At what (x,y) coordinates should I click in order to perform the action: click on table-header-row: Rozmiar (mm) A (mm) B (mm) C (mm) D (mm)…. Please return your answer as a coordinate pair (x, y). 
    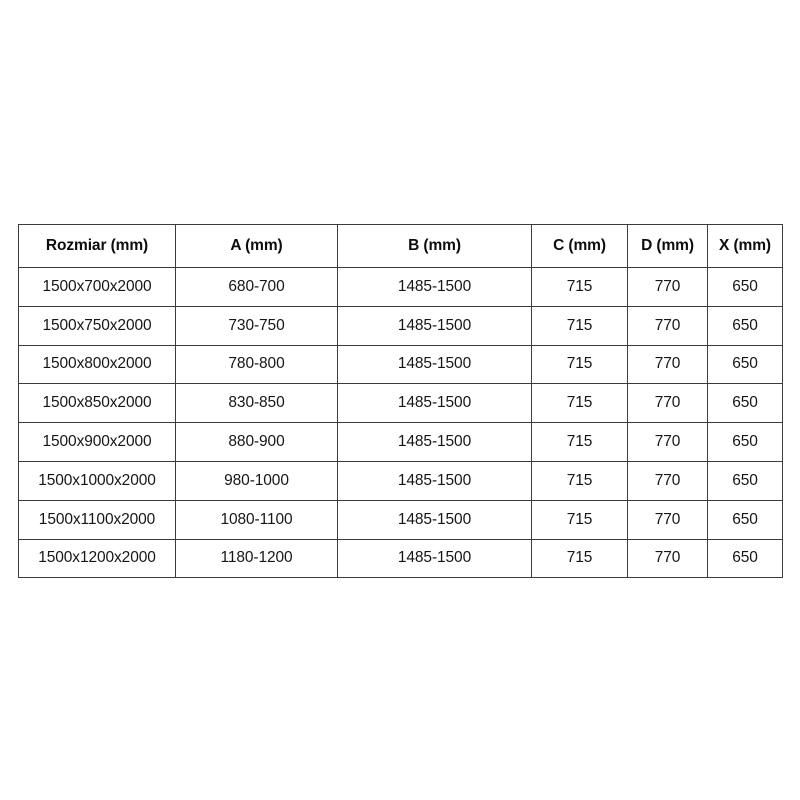
    Looking at the image, I should click on (400, 246).